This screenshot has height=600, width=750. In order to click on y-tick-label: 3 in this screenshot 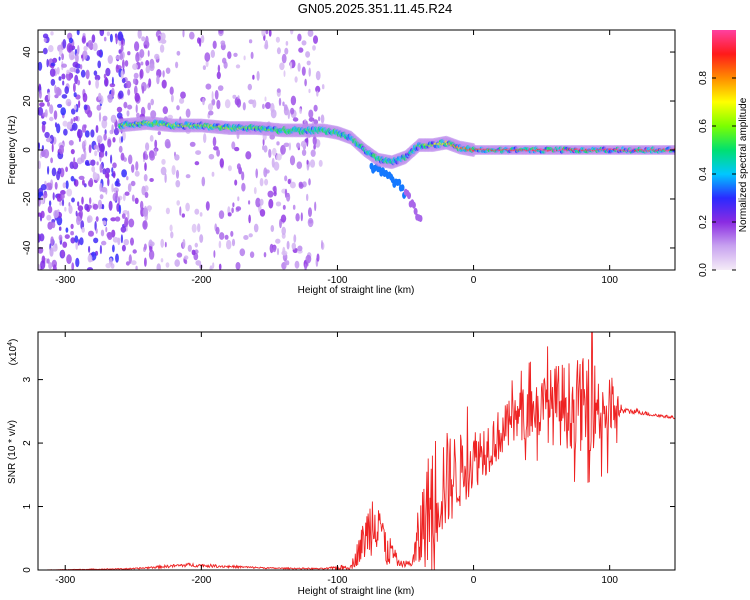, I will do `click(27, 379)`.